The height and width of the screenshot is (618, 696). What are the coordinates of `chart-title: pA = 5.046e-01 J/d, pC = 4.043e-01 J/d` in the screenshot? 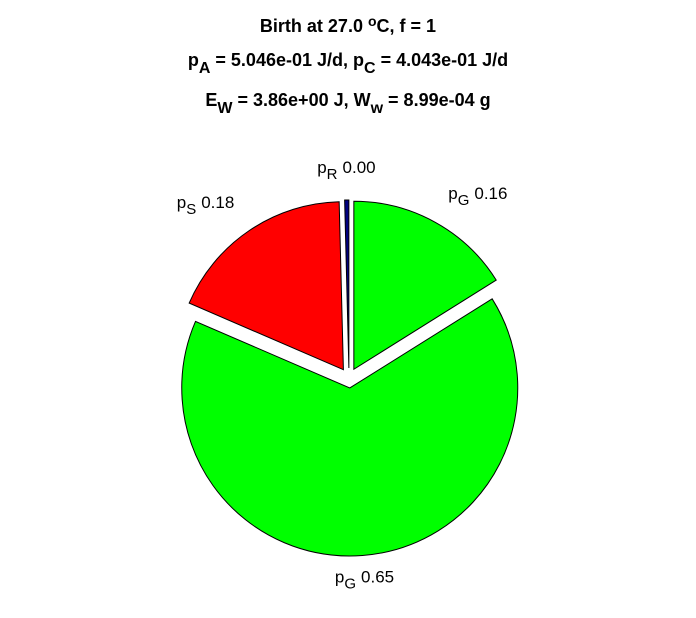 It's located at (348, 63).